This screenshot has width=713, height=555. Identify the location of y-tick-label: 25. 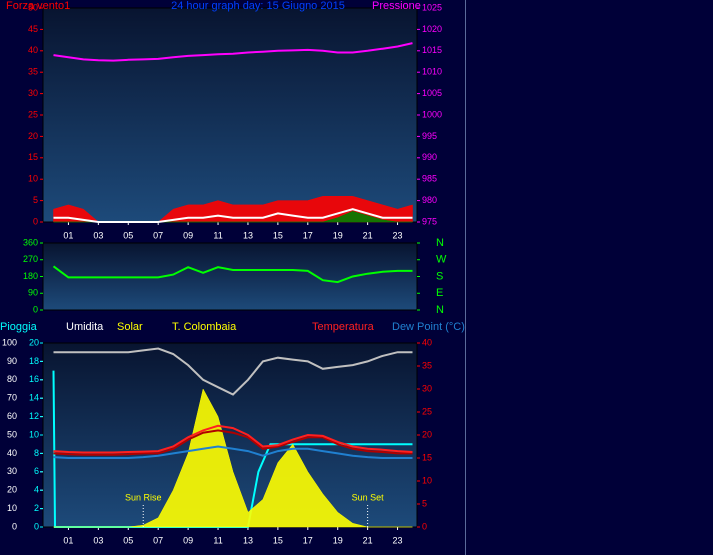
(33, 114).